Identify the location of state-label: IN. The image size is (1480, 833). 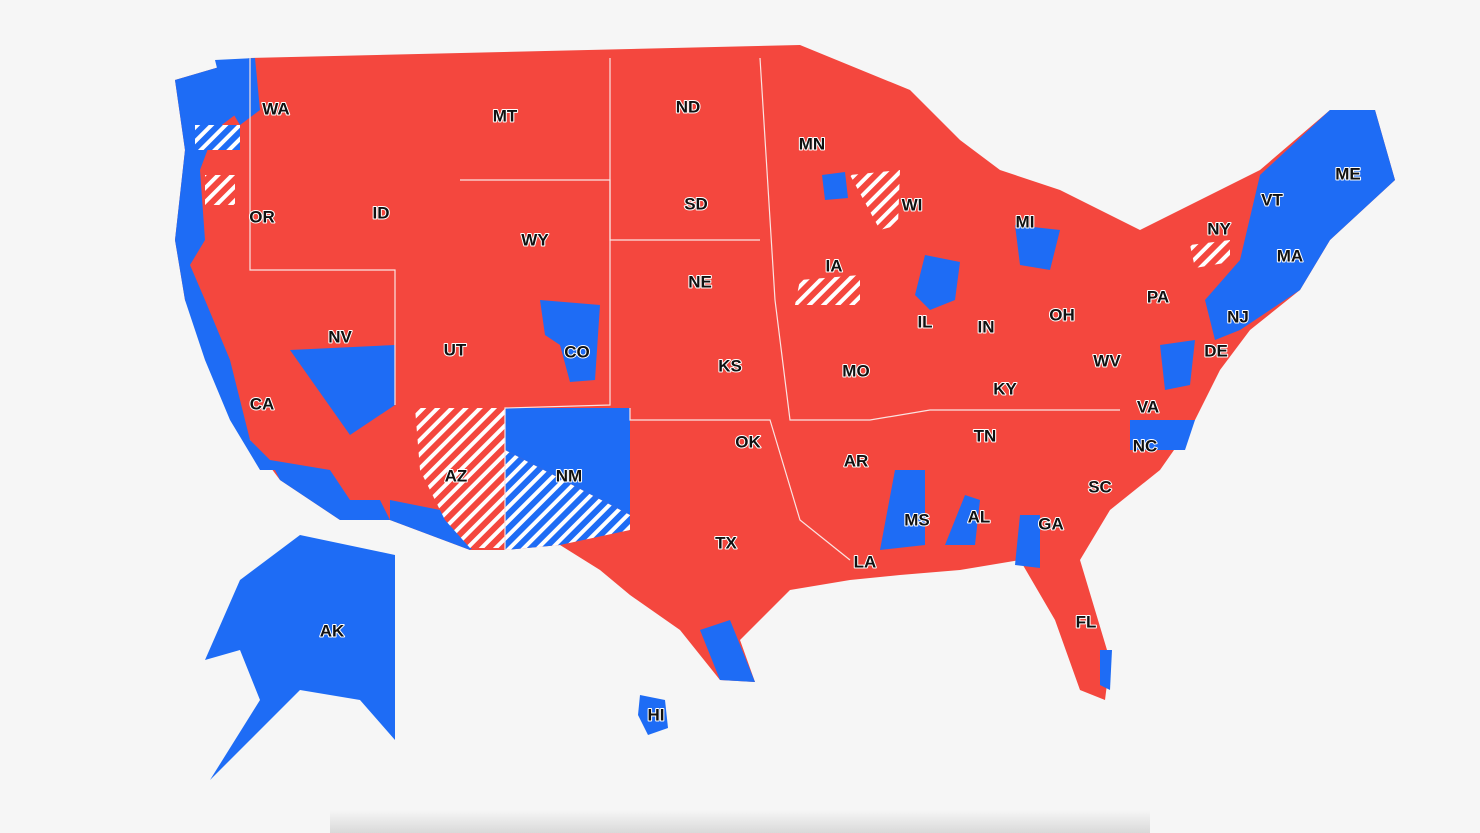
(986, 326).